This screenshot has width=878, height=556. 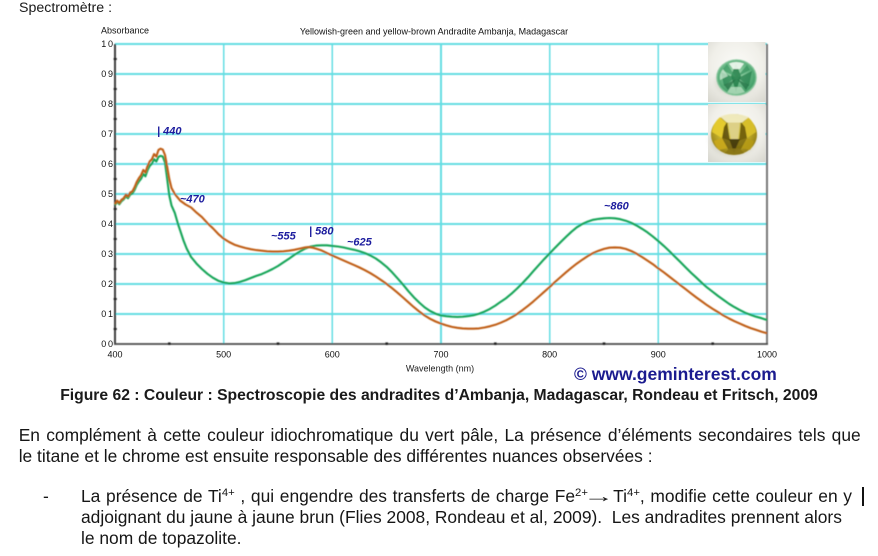 I want to click on svg-text: 0 7, so click(x=107, y=134).